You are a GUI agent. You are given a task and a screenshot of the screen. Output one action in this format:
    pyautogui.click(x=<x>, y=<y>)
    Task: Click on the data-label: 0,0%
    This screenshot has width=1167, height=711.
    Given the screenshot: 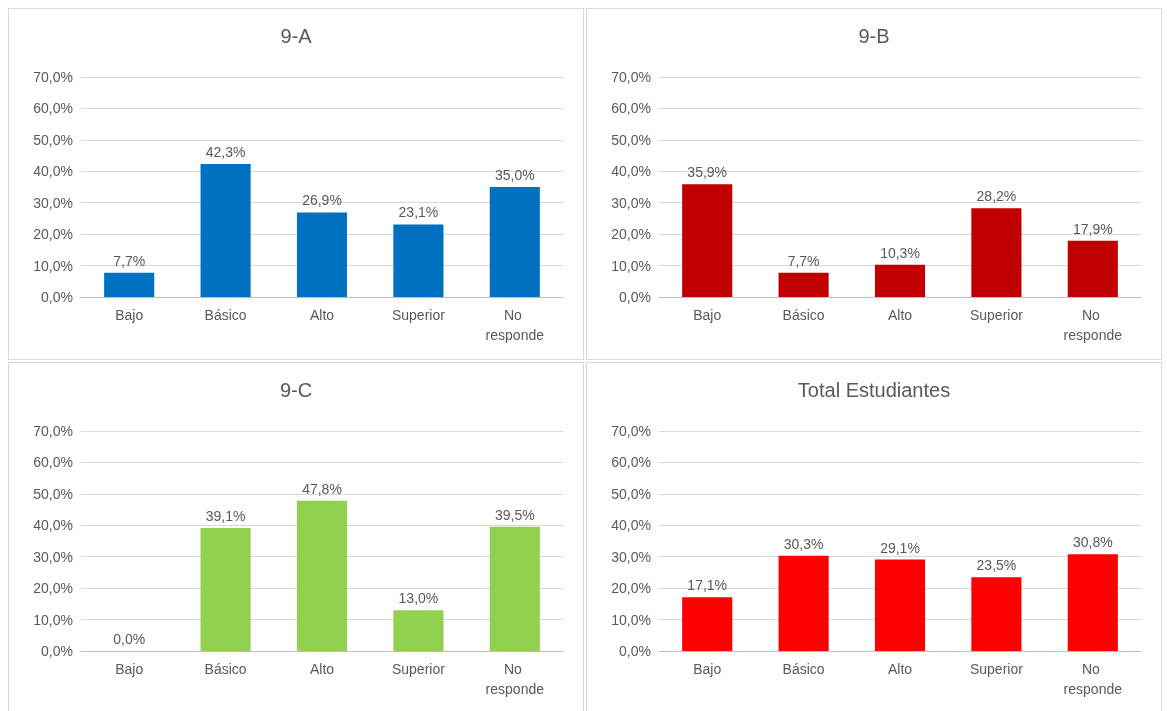 What is the action you would take?
    pyautogui.click(x=129, y=639)
    